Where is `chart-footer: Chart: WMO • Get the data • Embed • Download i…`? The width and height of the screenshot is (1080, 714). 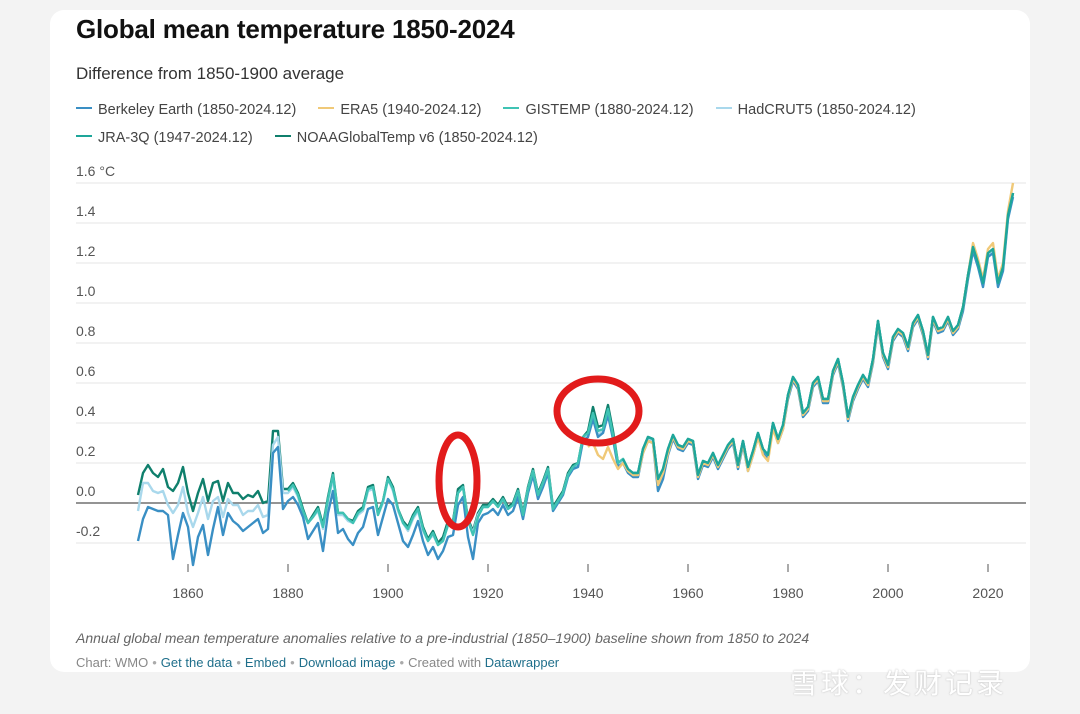 chart-footer: Chart: WMO • Get the data • Embed • Download i… is located at coordinates (318, 662).